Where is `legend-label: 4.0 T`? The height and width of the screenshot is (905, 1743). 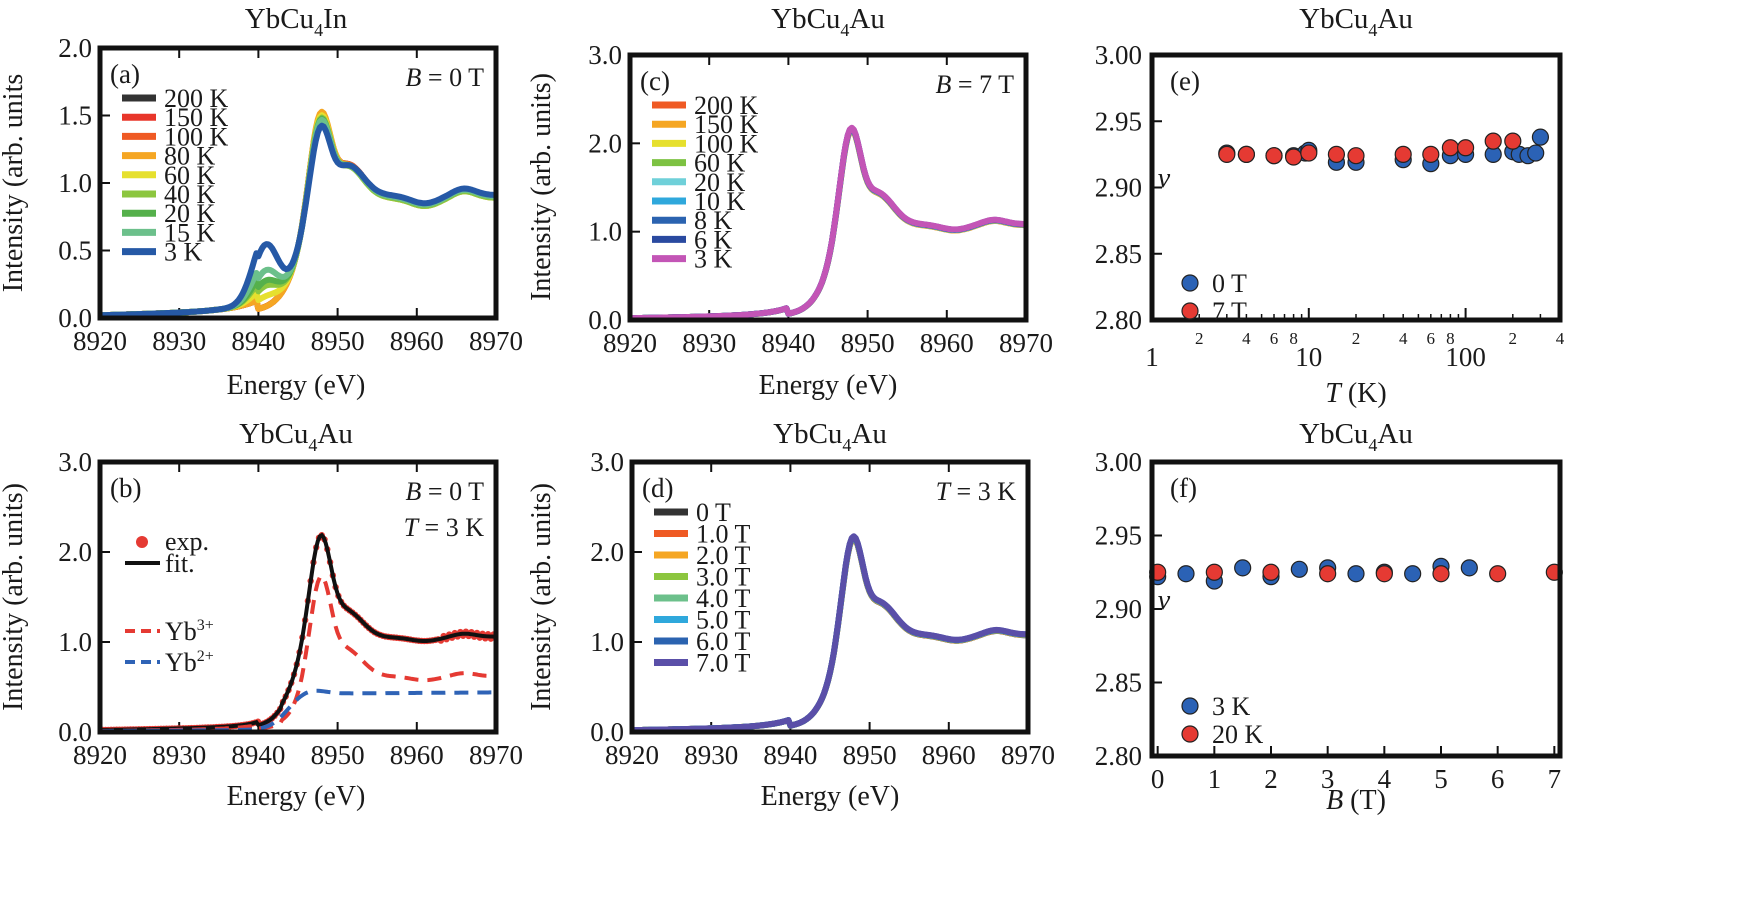
legend-label: 4.0 T is located at coordinates (723, 598).